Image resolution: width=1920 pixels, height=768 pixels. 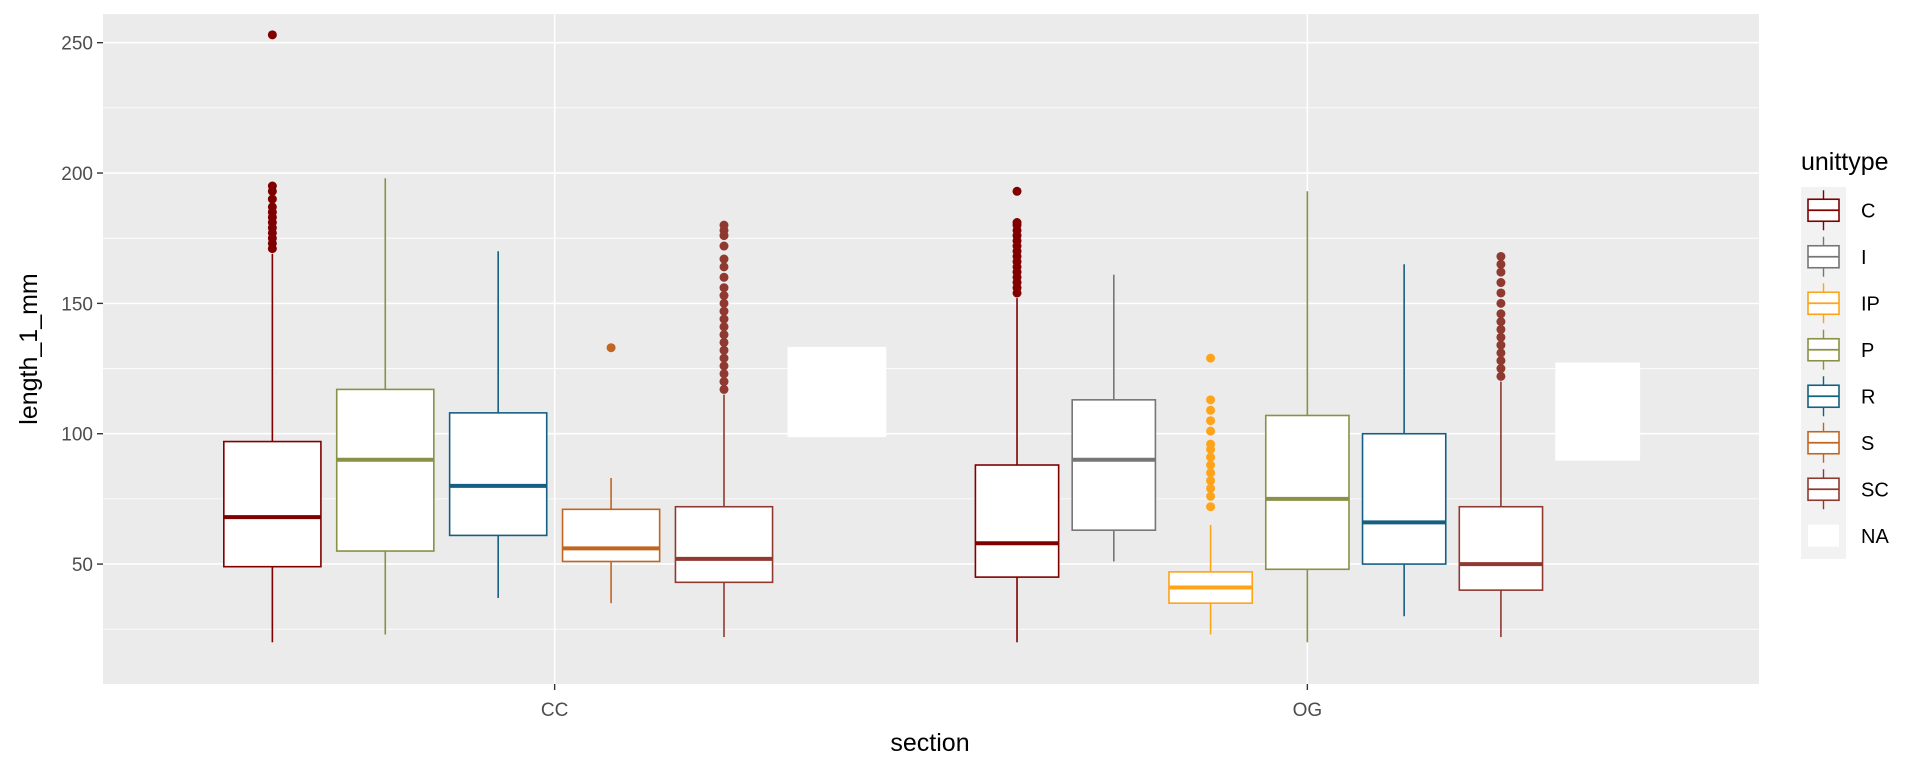 I want to click on legend-title: unittype, so click(x=1845, y=162).